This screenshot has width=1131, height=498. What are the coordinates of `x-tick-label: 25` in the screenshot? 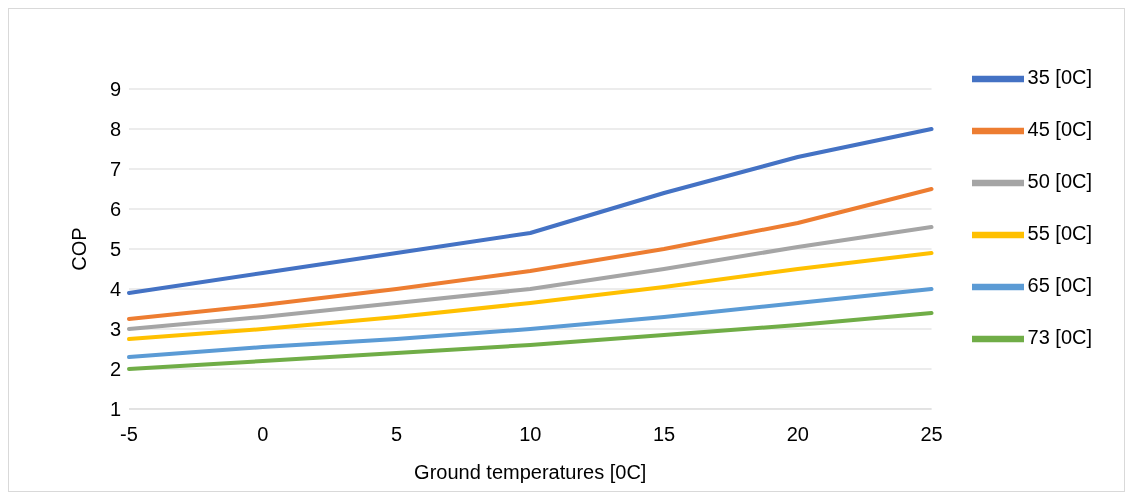 It's located at (931, 434).